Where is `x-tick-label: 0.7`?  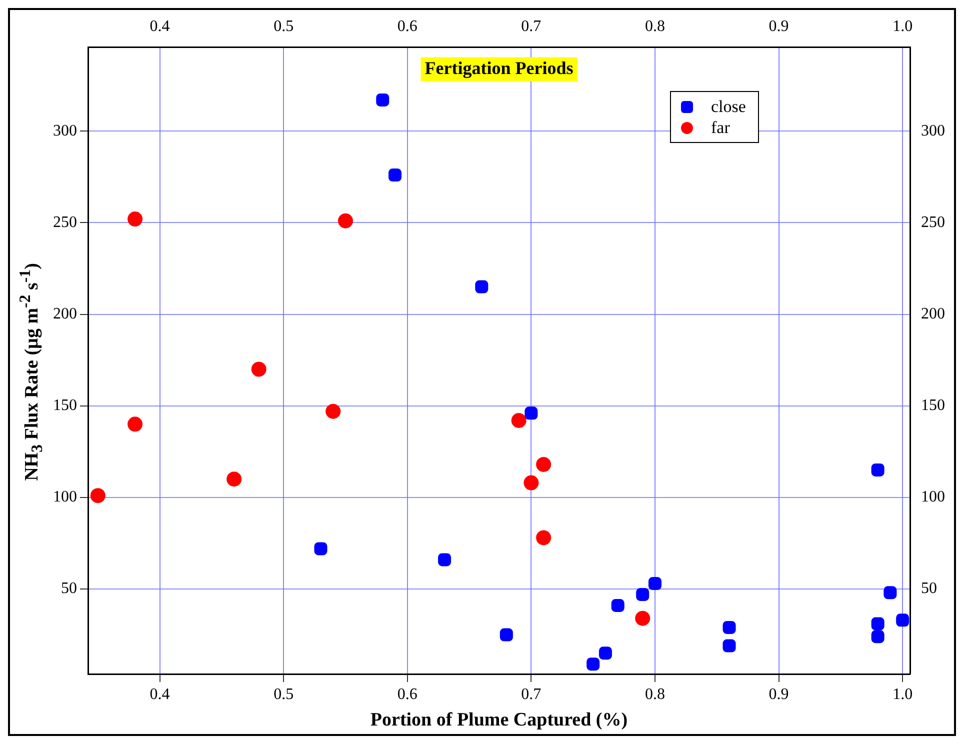 x-tick-label: 0.7 is located at coordinates (531, 694).